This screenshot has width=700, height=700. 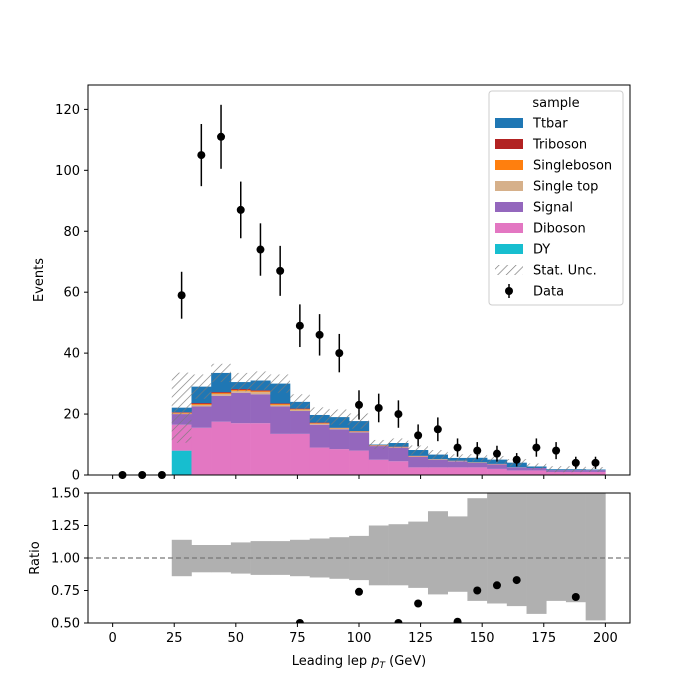 What do you see at coordinates (541, 250) in the screenshot?
I see `legend-label: DY` at bounding box center [541, 250].